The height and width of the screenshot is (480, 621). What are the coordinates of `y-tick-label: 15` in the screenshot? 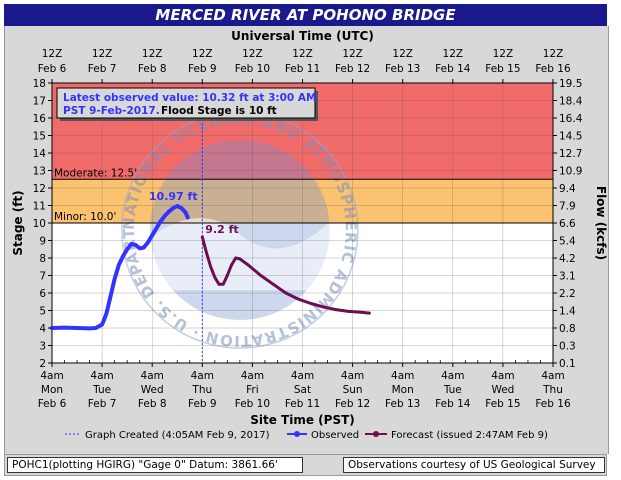 It's located at (39, 137).